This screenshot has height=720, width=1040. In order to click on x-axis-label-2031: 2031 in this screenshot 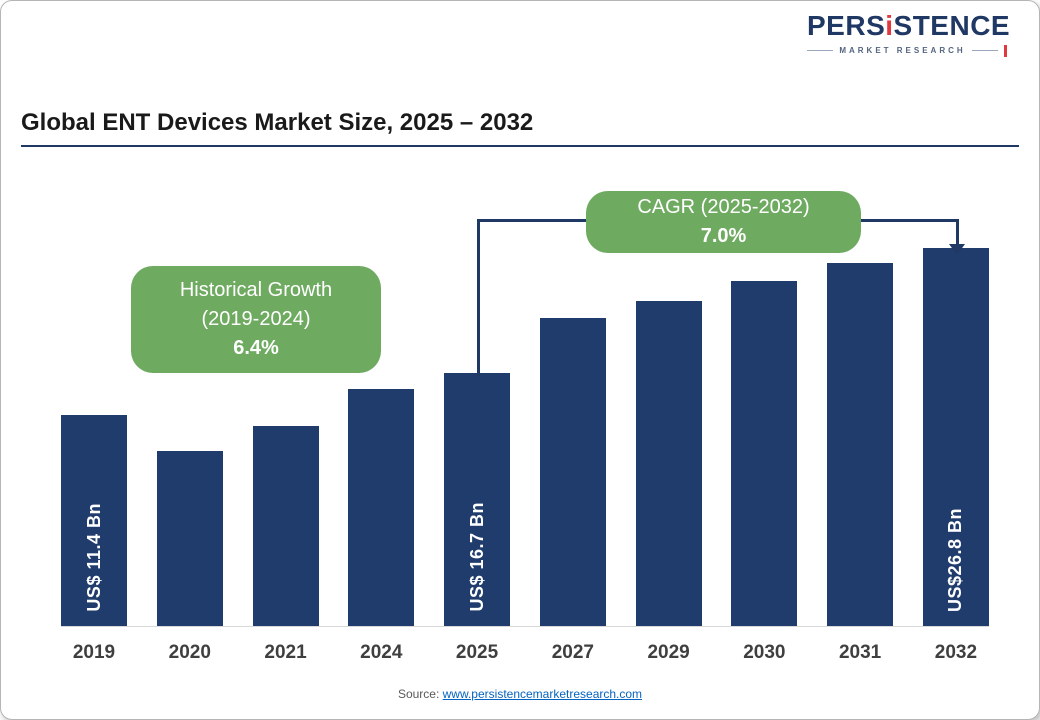, I will do `click(860, 652)`.